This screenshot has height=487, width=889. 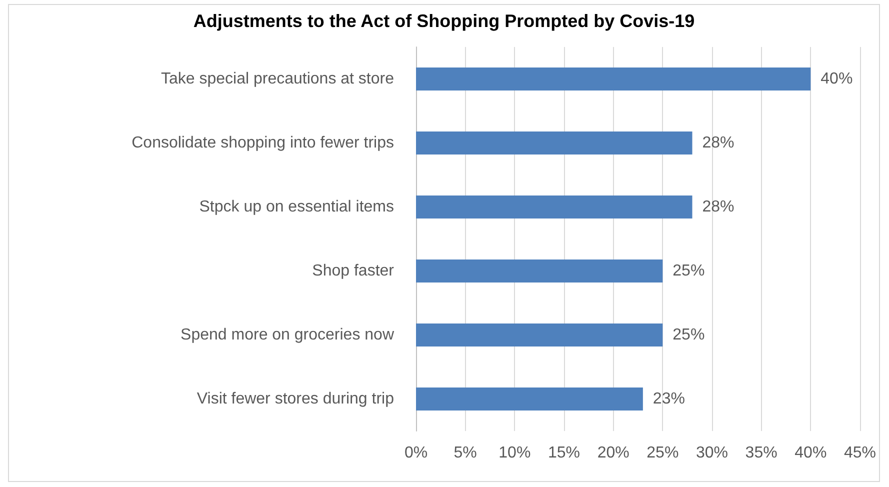 I want to click on x-tick-label: 25%, so click(x=662, y=453).